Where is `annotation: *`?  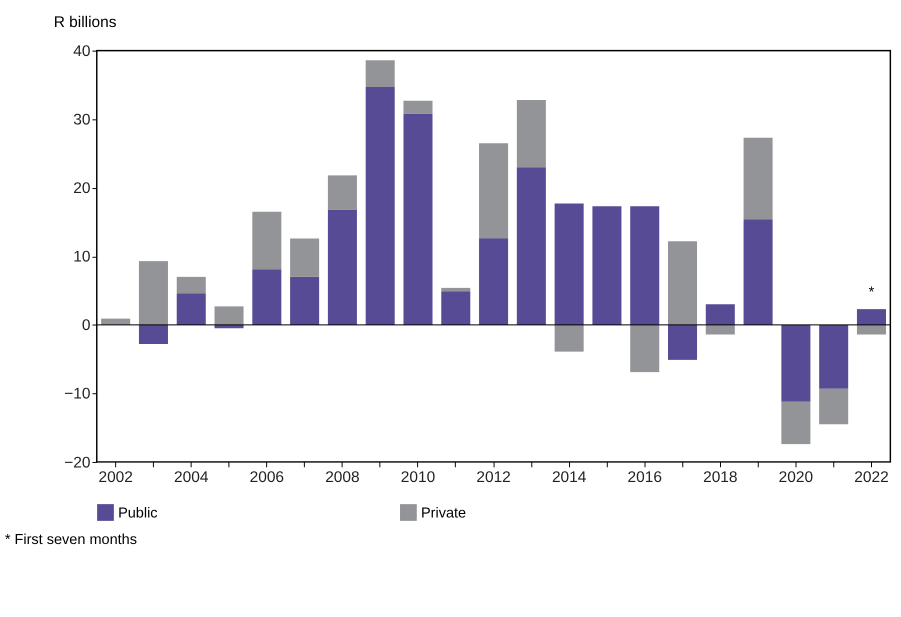
annotation: * is located at coordinates (871, 292).